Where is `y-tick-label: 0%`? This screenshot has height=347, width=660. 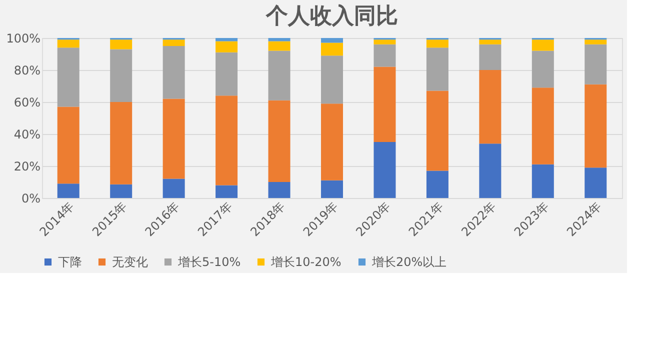
y-tick-label: 0% is located at coordinates (30, 199).